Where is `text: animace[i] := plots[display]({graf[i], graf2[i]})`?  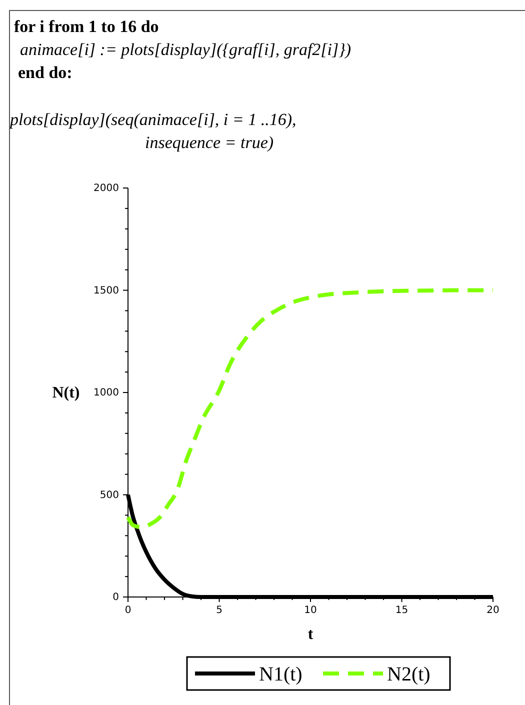 text: animace[i] := plots[display]({graf[i], graf2[i]}) is located at coordinates (186, 49).